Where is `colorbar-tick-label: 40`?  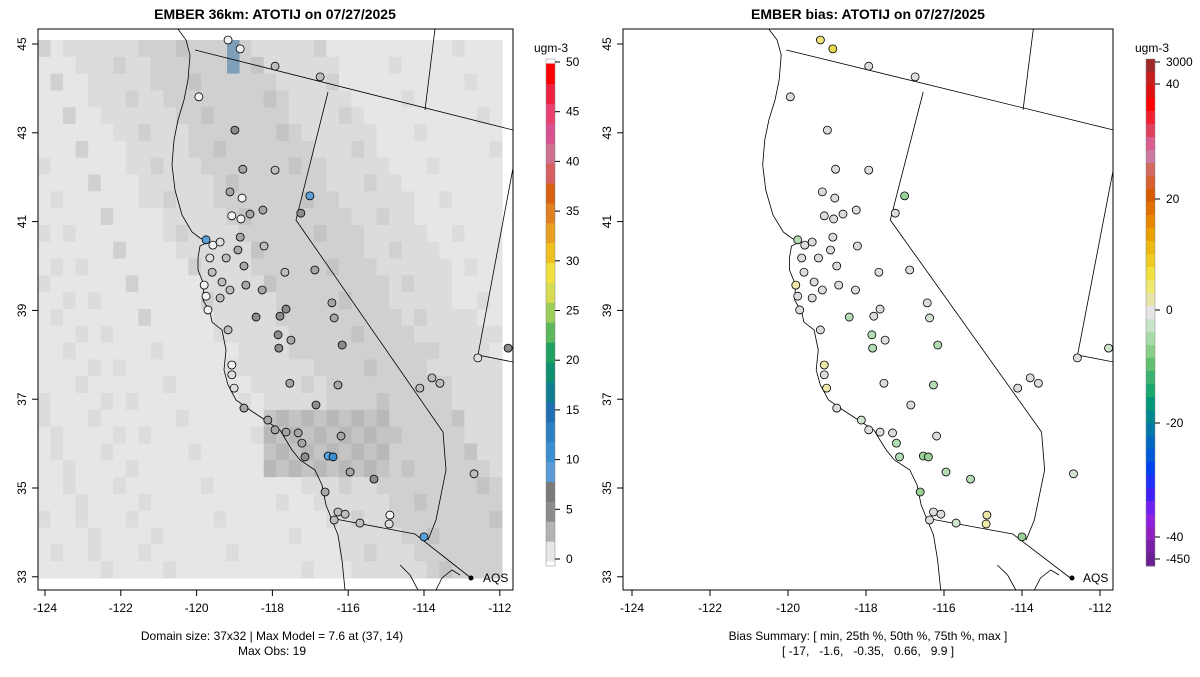 colorbar-tick-label: 40 is located at coordinates (1173, 84).